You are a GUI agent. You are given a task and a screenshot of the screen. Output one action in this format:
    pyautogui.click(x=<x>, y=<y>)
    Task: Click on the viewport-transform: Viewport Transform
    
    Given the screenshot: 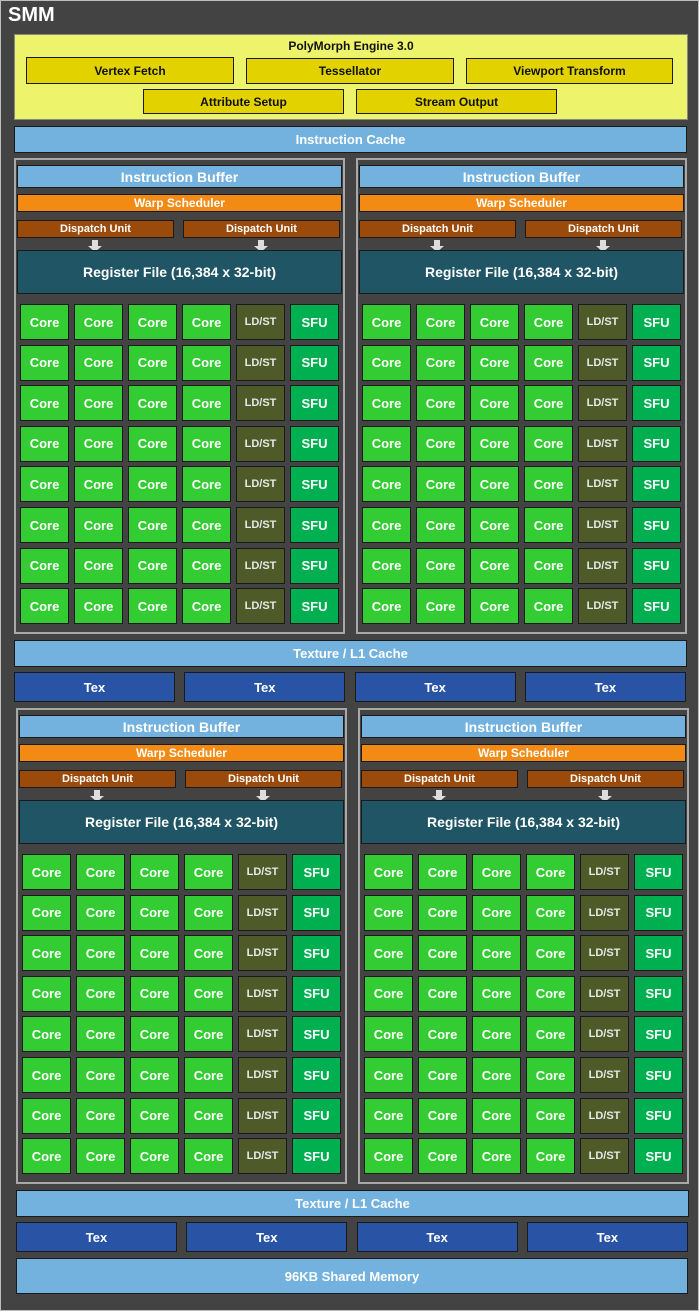 What is the action you would take?
    pyautogui.click(x=569, y=71)
    